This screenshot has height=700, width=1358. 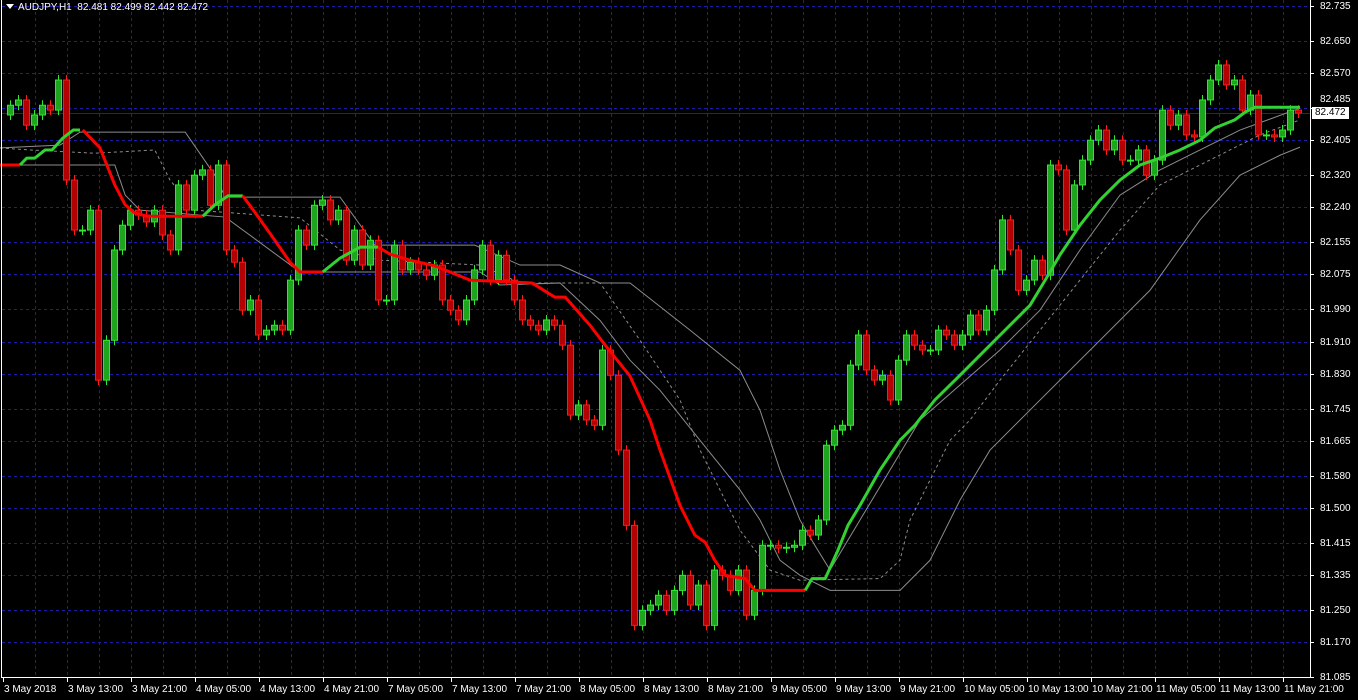 I want to click on dropdown-triangle-icon, so click(x=10, y=6).